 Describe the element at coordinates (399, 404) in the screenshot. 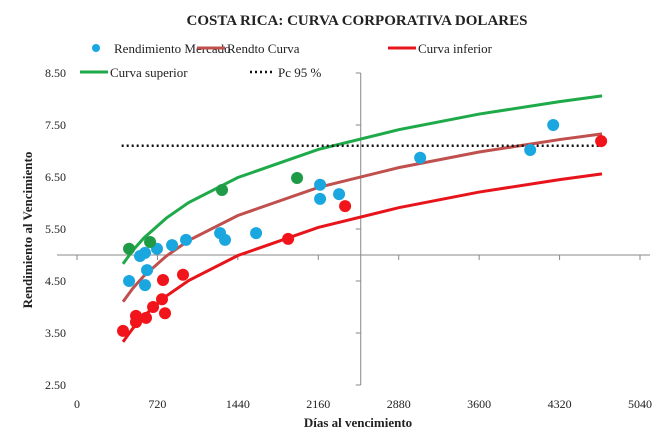

I see `x-tick-label: 2880` at that location.